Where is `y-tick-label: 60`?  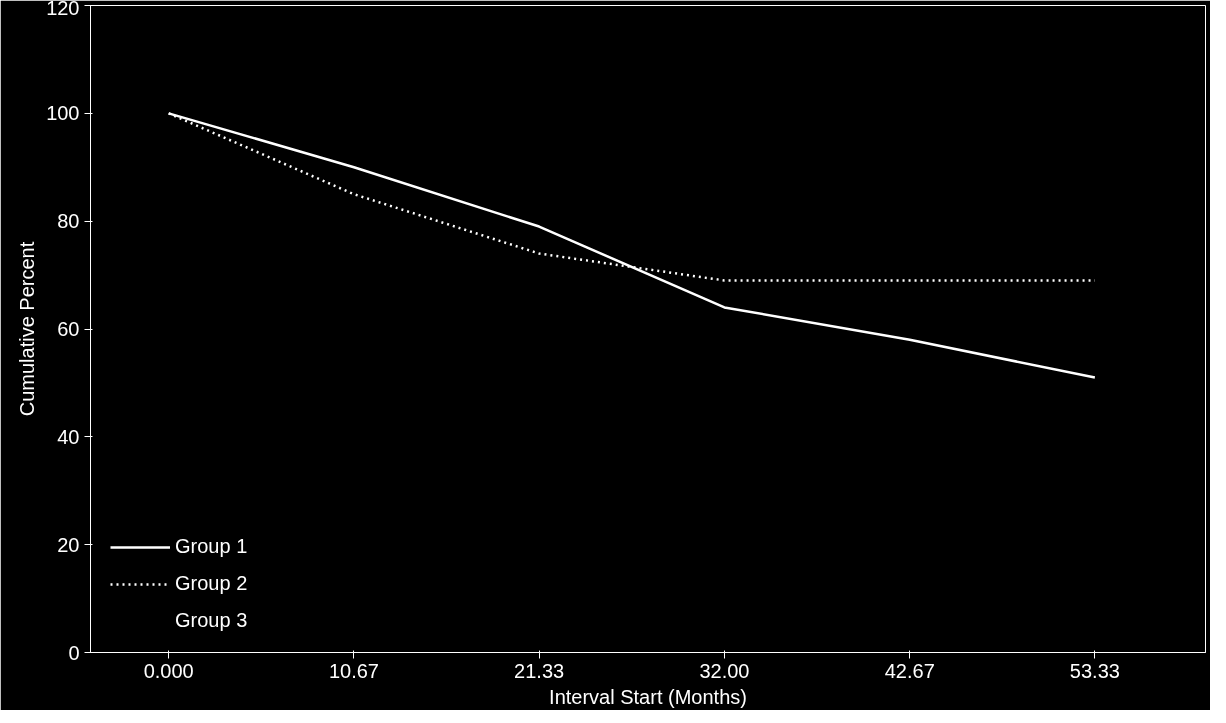
y-tick-label: 60 is located at coordinates (68, 329).